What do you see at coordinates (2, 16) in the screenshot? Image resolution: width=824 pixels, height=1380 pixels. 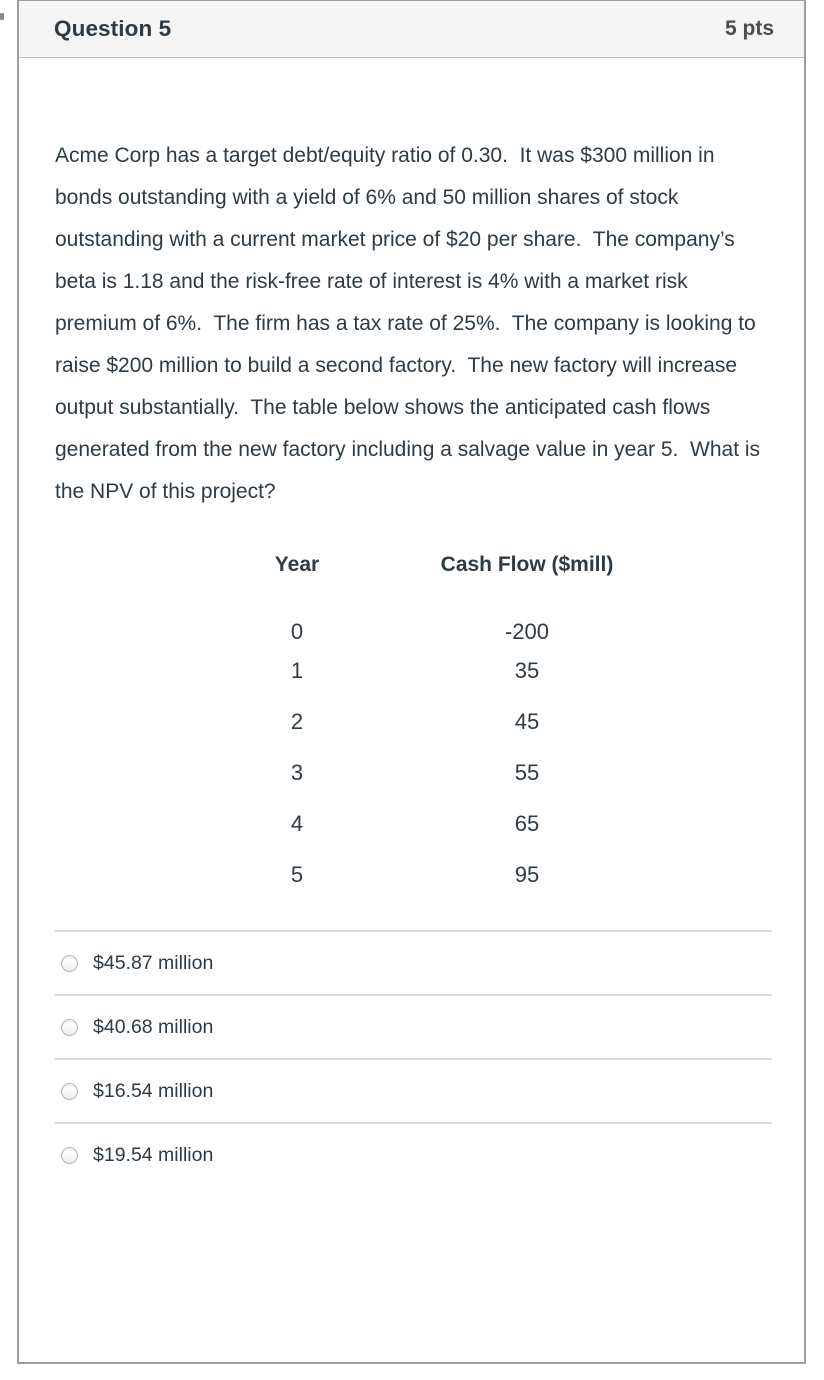 I see `page-edge-artifact` at bounding box center [2, 16].